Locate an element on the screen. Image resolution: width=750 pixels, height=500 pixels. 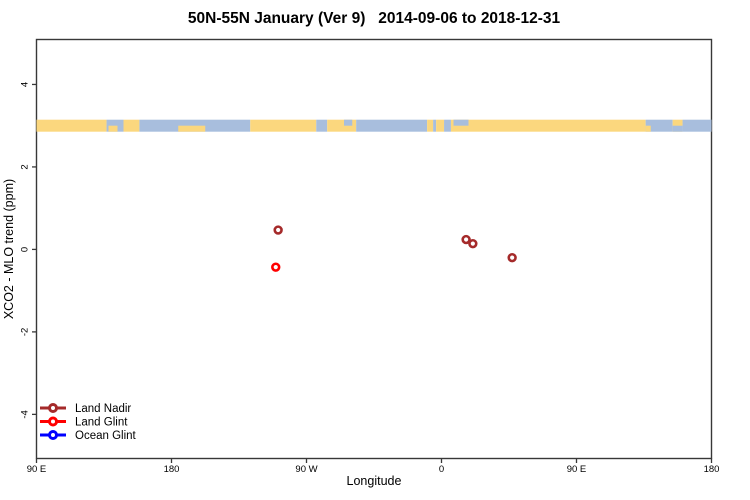
map-band is located at coordinates (374, 125).